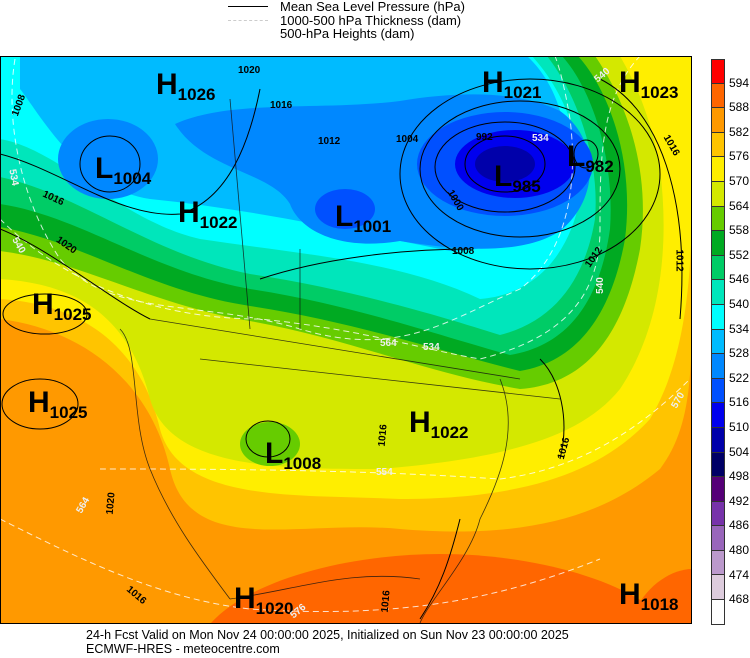  What do you see at coordinates (739, 525) in the screenshot?
I see `colorbar-label: 486` at bounding box center [739, 525].